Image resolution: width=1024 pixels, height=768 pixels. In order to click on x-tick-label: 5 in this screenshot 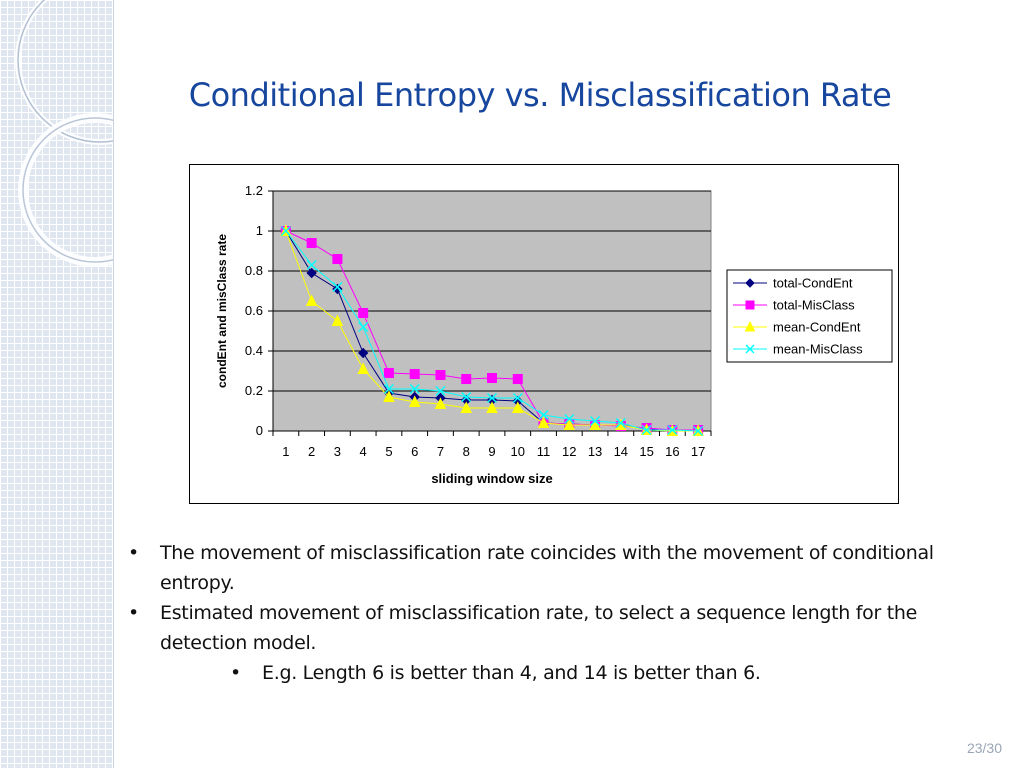, I will do `click(388, 451)`.